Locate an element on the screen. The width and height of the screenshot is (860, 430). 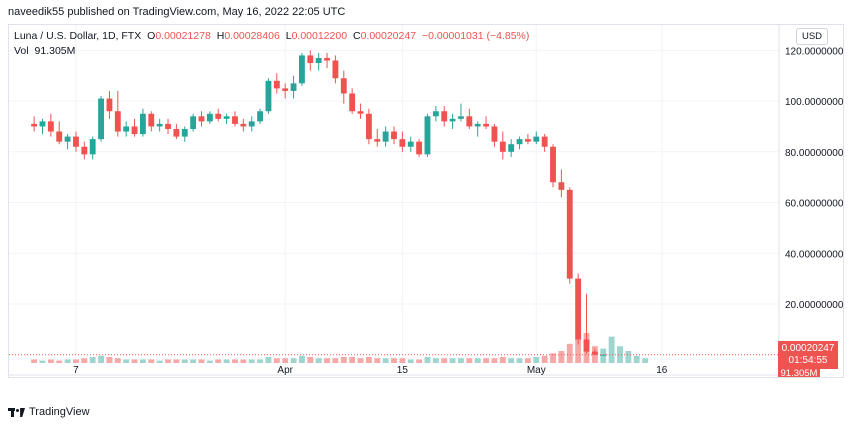
symbol-name: Luna / U.S. Dollar, 1D, FTX is located at coordinates (78, 36).